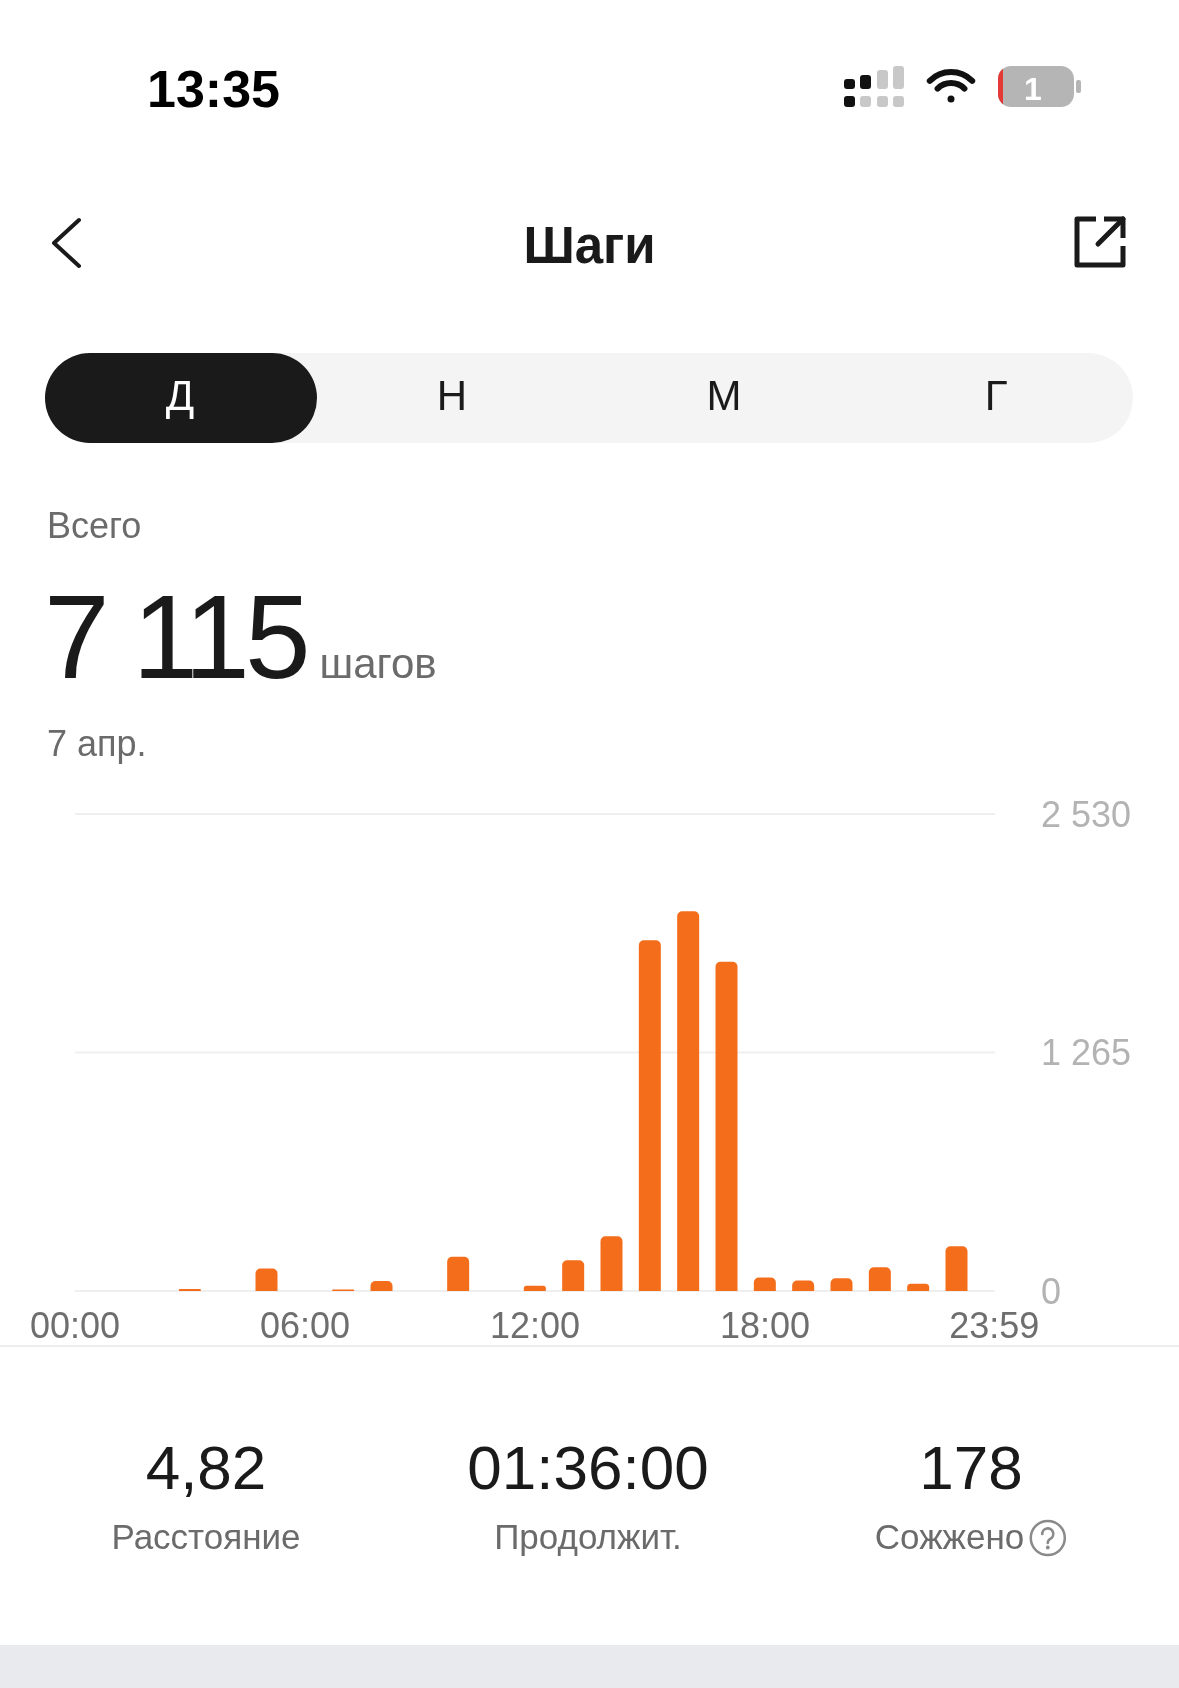 Image resolution: width=1179 pixels, height=1688 pixels. Describe the element at coordinates (75, 1325) in the screenshot. I see `x-tick-label: 00:00` at that location.